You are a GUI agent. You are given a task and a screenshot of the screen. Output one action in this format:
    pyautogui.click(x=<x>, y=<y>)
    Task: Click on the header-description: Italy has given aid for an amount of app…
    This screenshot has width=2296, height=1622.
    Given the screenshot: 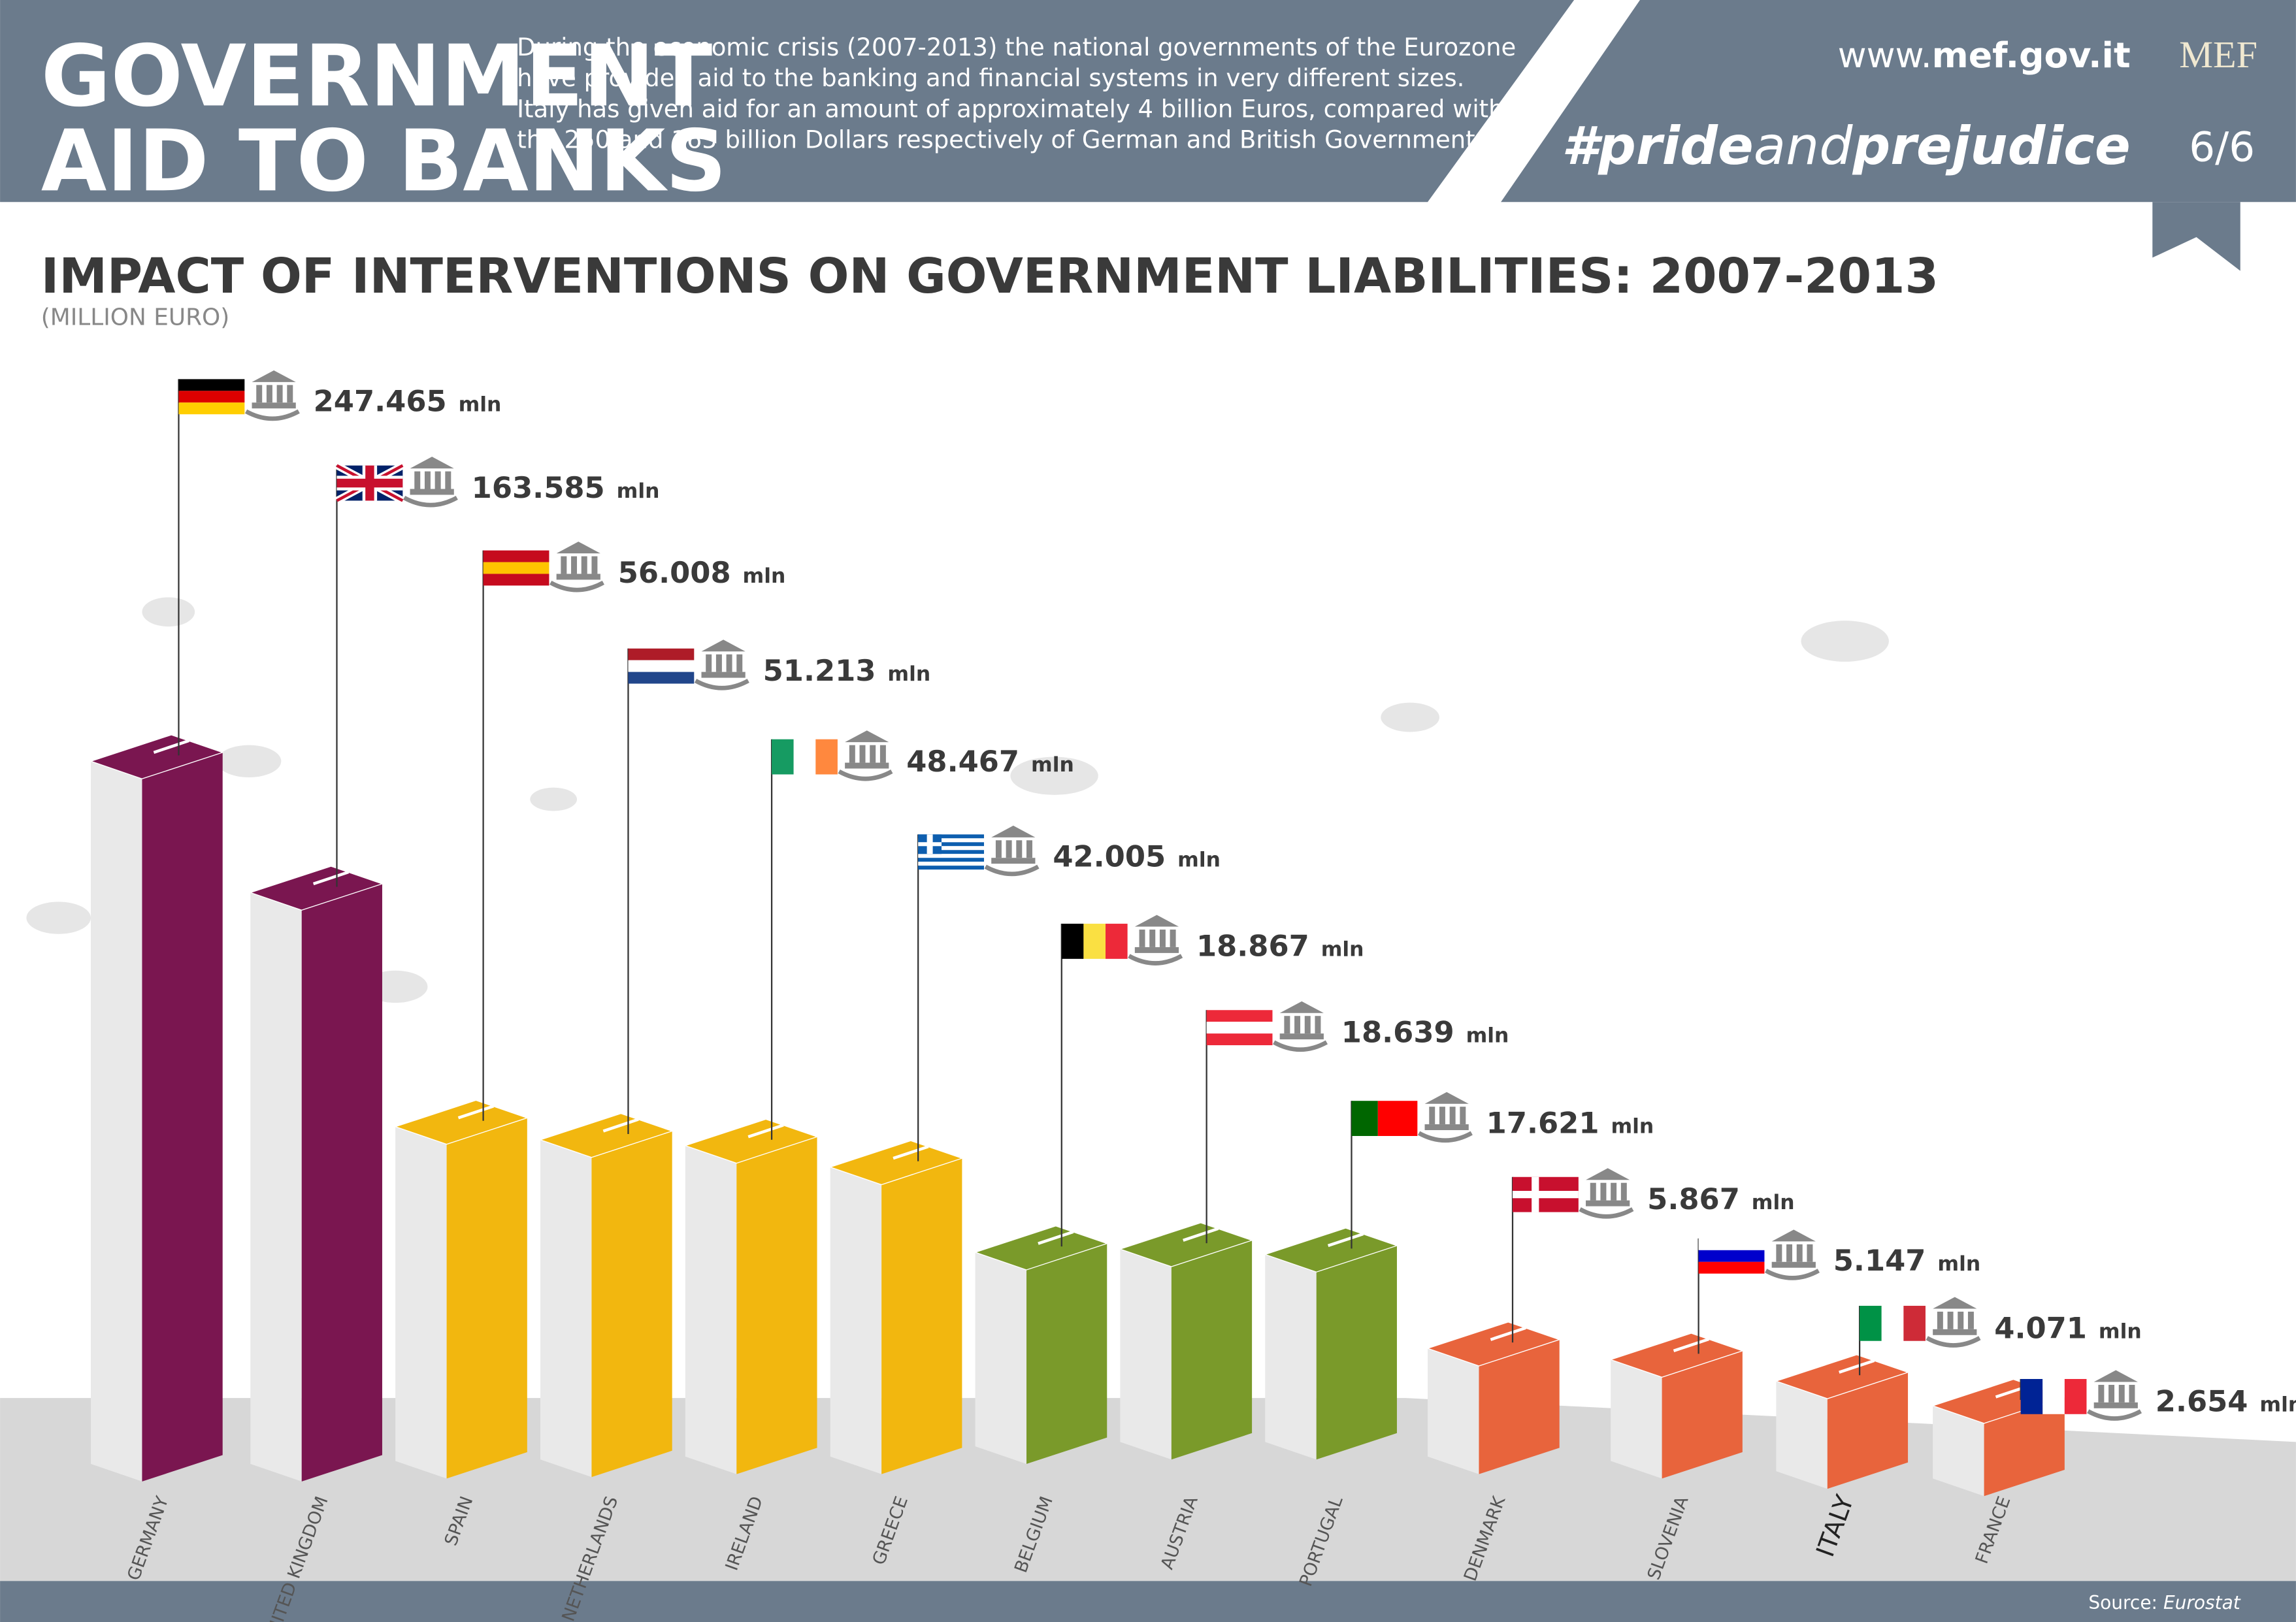 What is the action you would take?
    pyautogui.click(x=1010, y=109)
    